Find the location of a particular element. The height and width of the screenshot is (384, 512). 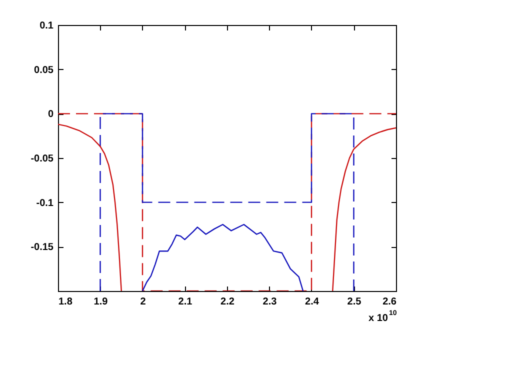

x-tick-label: 1.8 is located at coordinates (65, 302).